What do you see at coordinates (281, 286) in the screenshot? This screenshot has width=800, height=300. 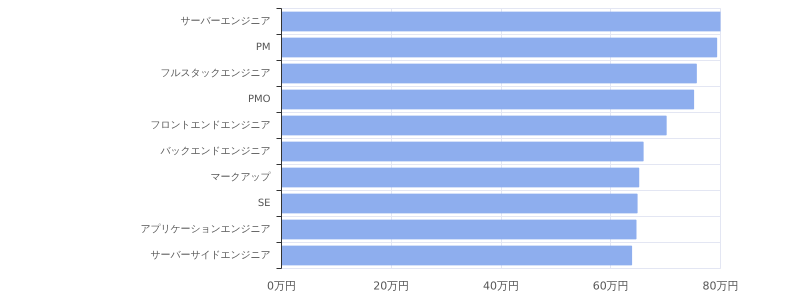 I see `x-tick-label: 0万円` at bounding box center [281, 286].